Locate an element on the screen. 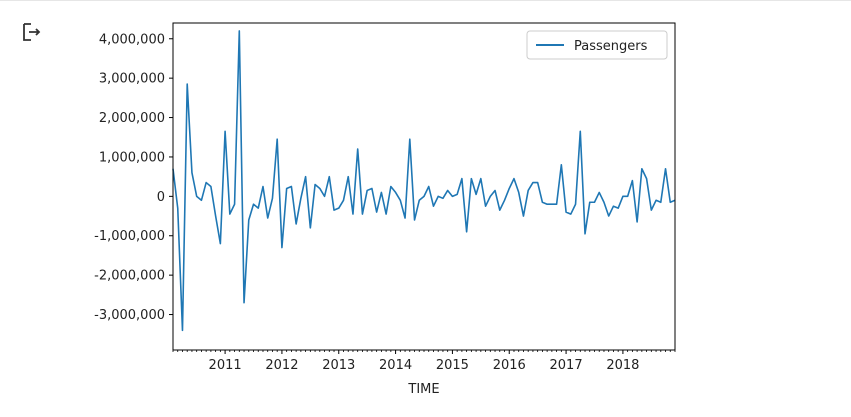 The width and height of the screenshot is (851, 417). y-tick-label: 4,000,000 is located at coordinates (132, 39).